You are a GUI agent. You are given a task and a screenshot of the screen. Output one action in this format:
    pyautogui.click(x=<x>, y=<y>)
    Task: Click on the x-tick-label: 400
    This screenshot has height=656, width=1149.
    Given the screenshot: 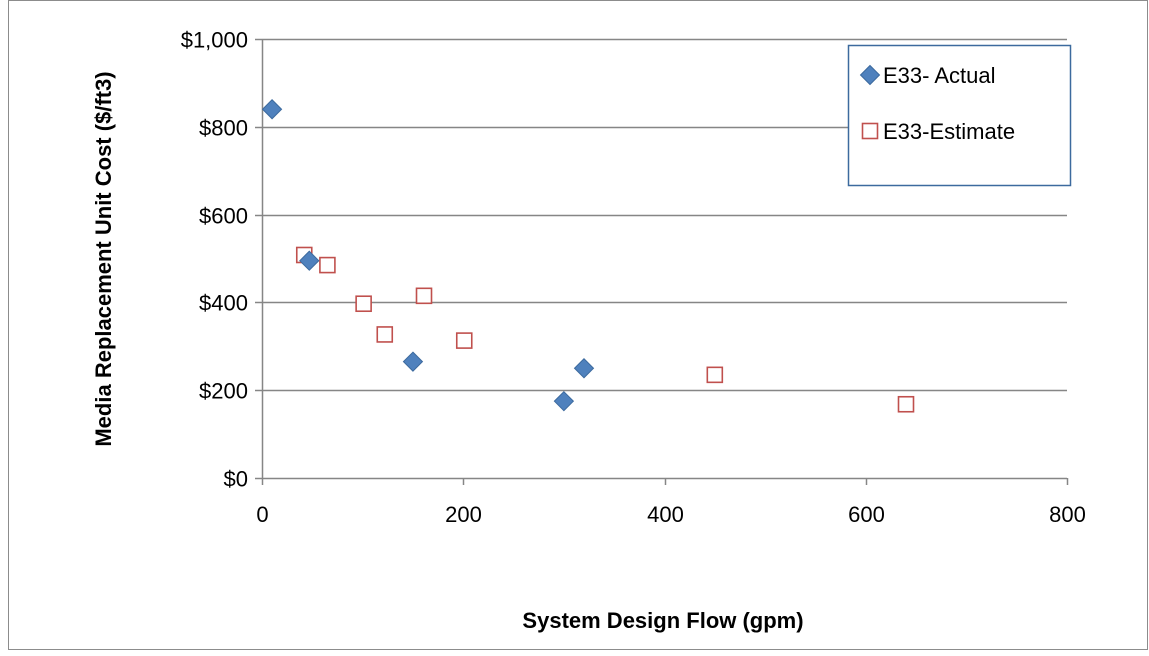 What is the action you would take?
    pyautogui.click(x=665, y=514)
    